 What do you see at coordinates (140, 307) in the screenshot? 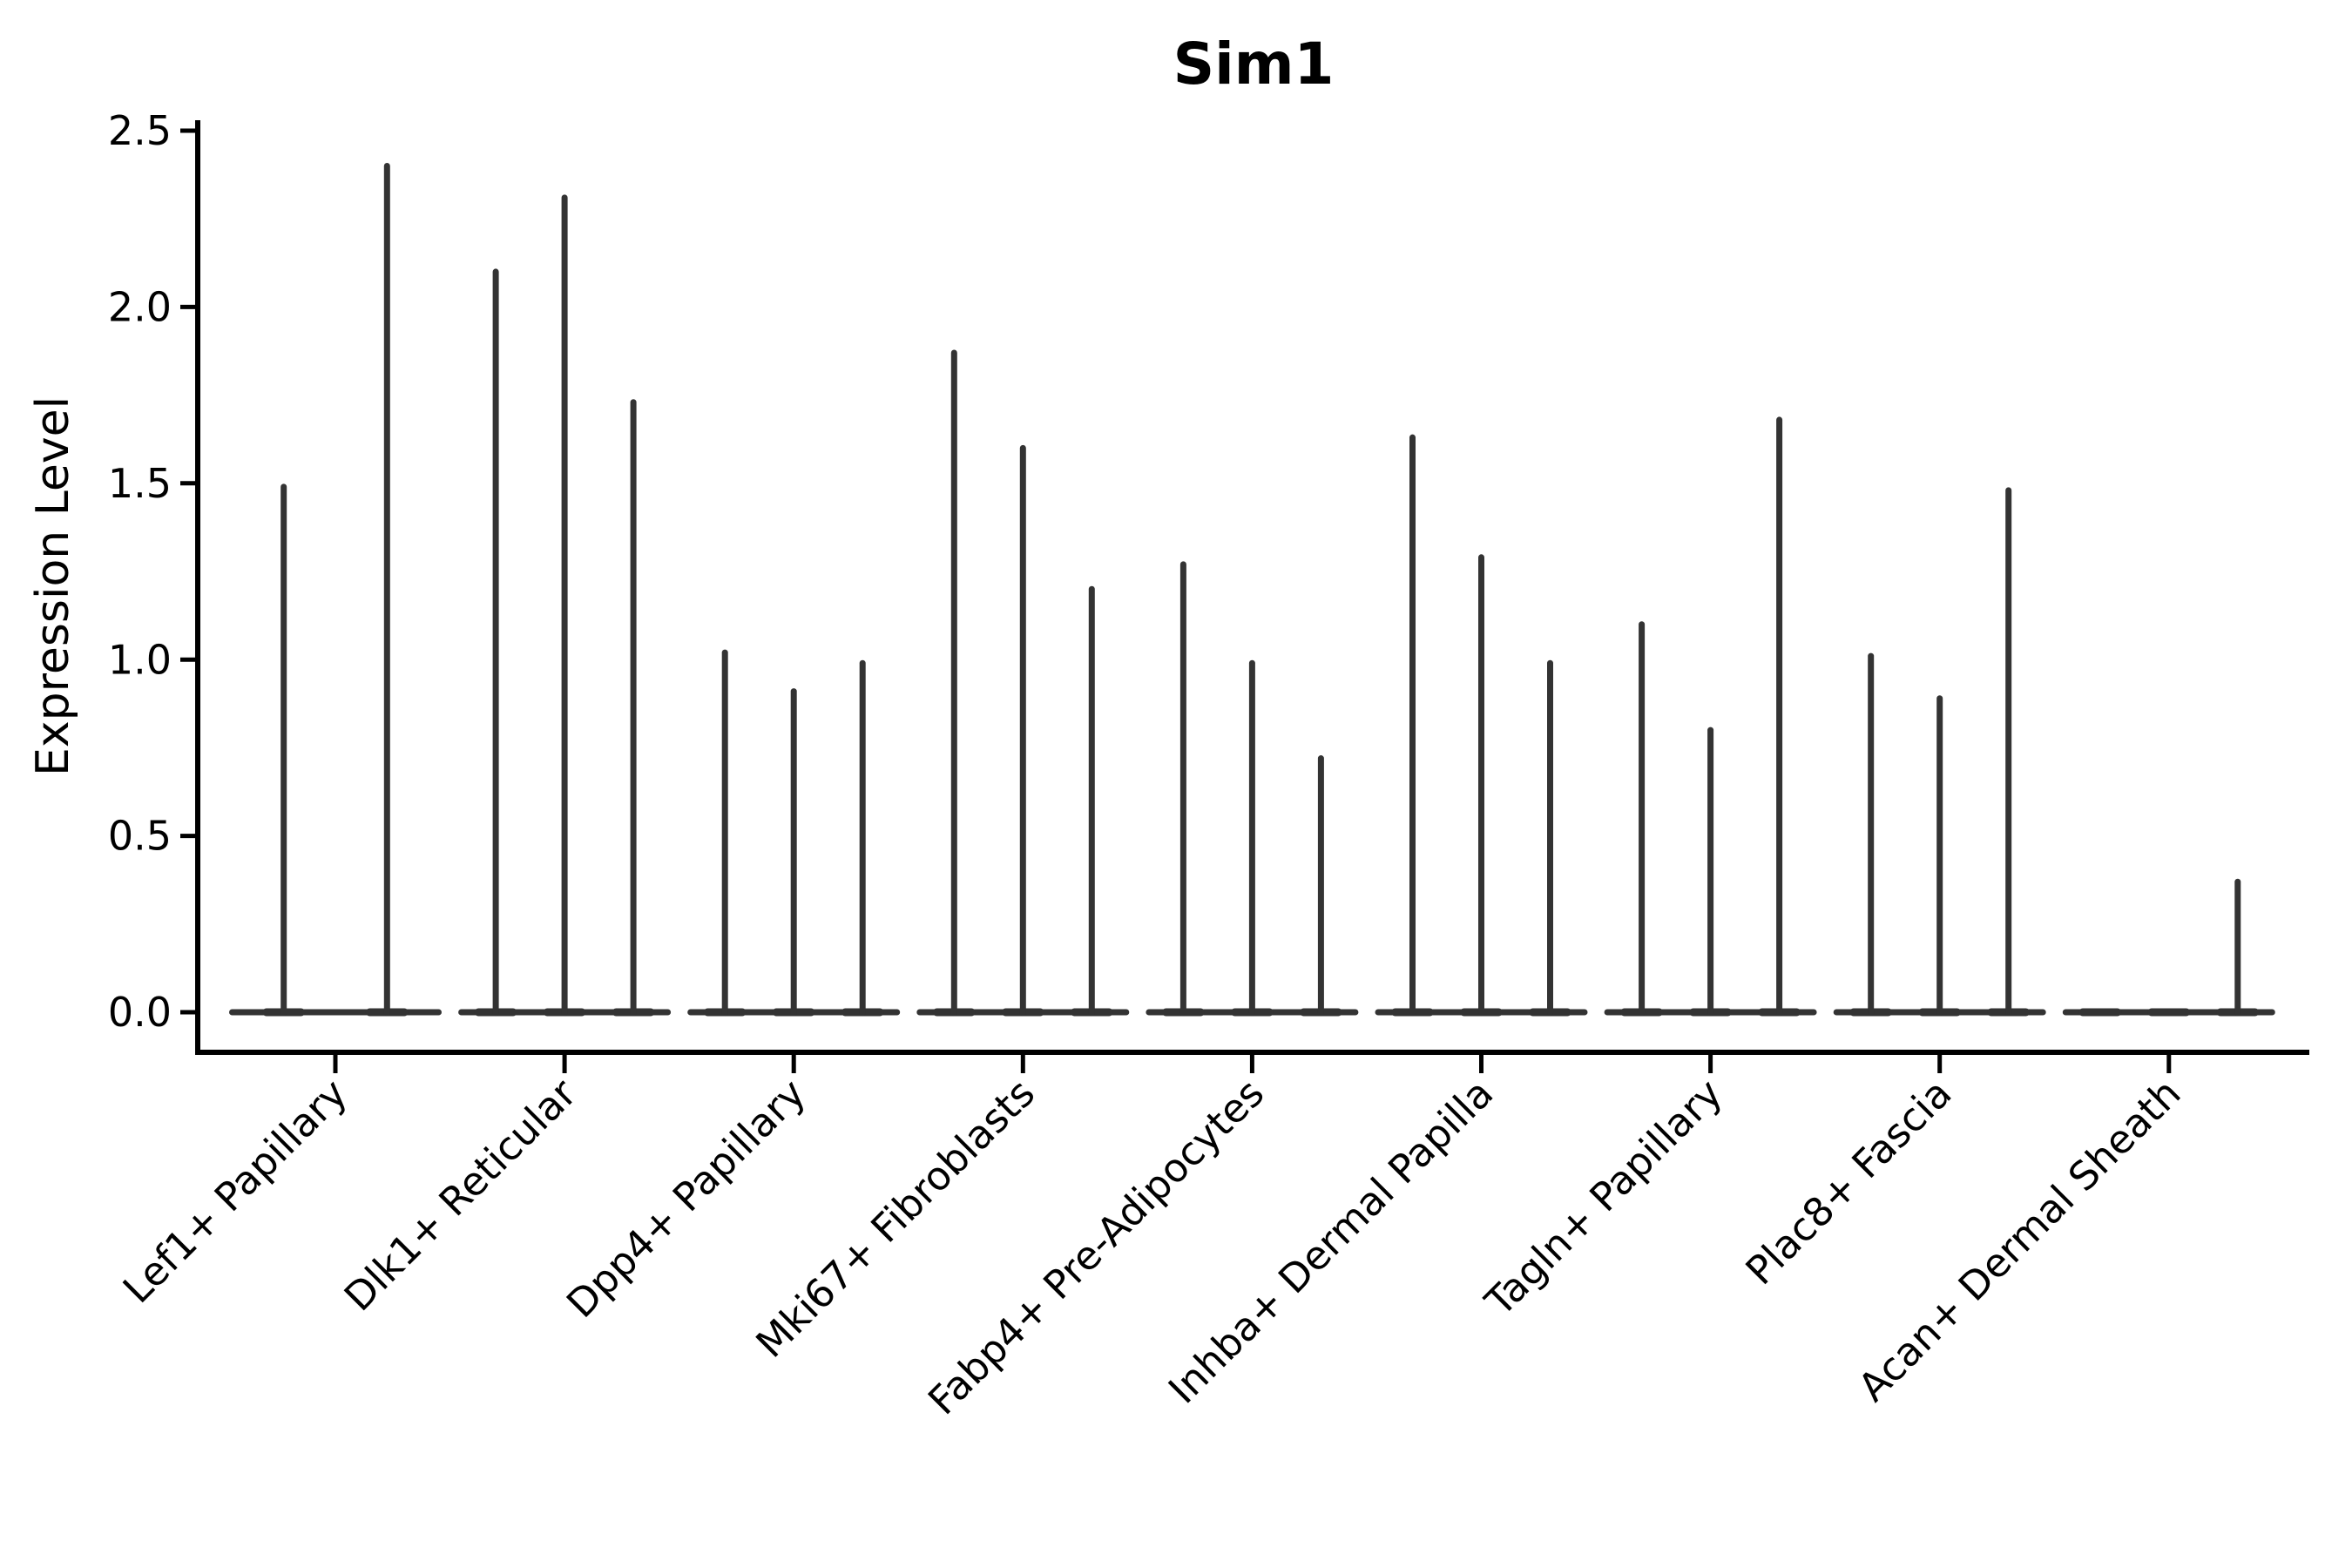
I see `y-tick-label: 2.0` at bounding box center [140, 307].